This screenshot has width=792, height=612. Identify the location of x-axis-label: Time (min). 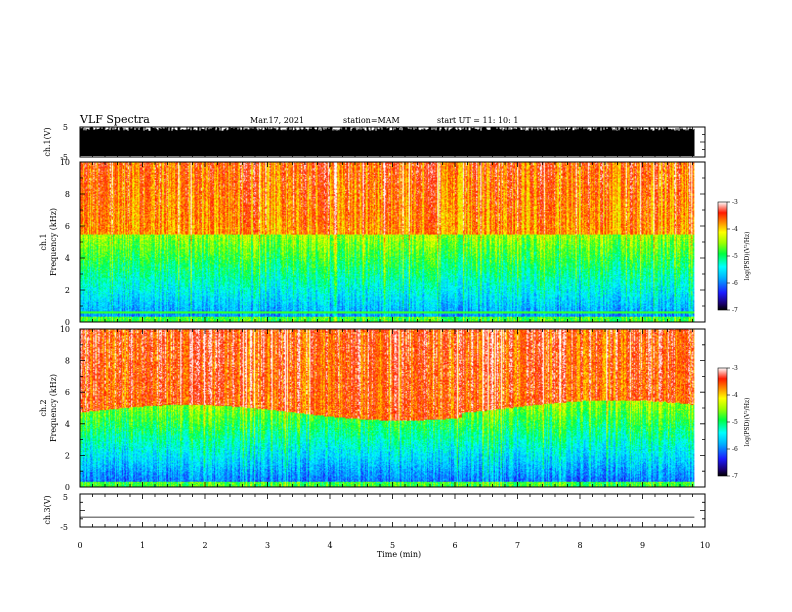
(399, 554).